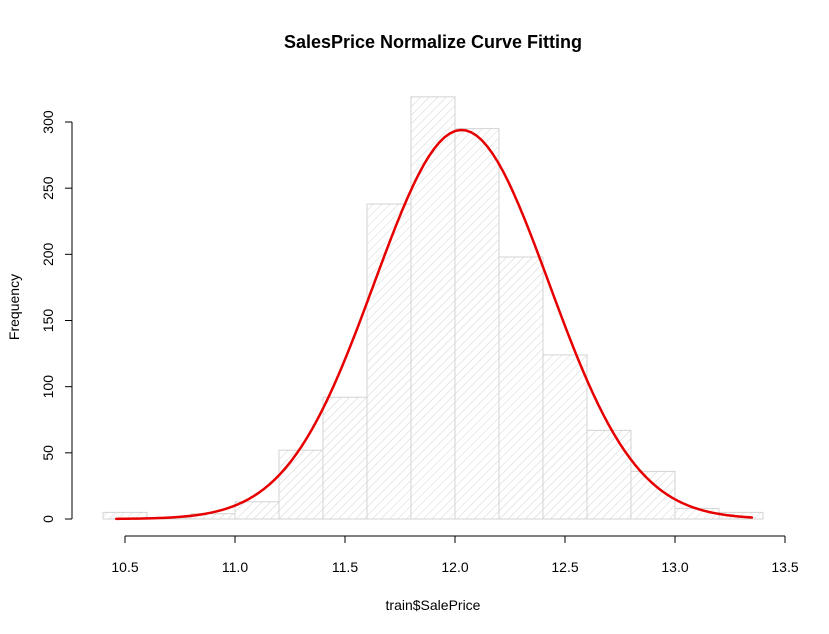 The width and height of the screenshot is (829, 634). What do you see at coordinates (48, 519) in the screenshot?
I see `y-tick-label: 0` at bounding box center [48, 519].